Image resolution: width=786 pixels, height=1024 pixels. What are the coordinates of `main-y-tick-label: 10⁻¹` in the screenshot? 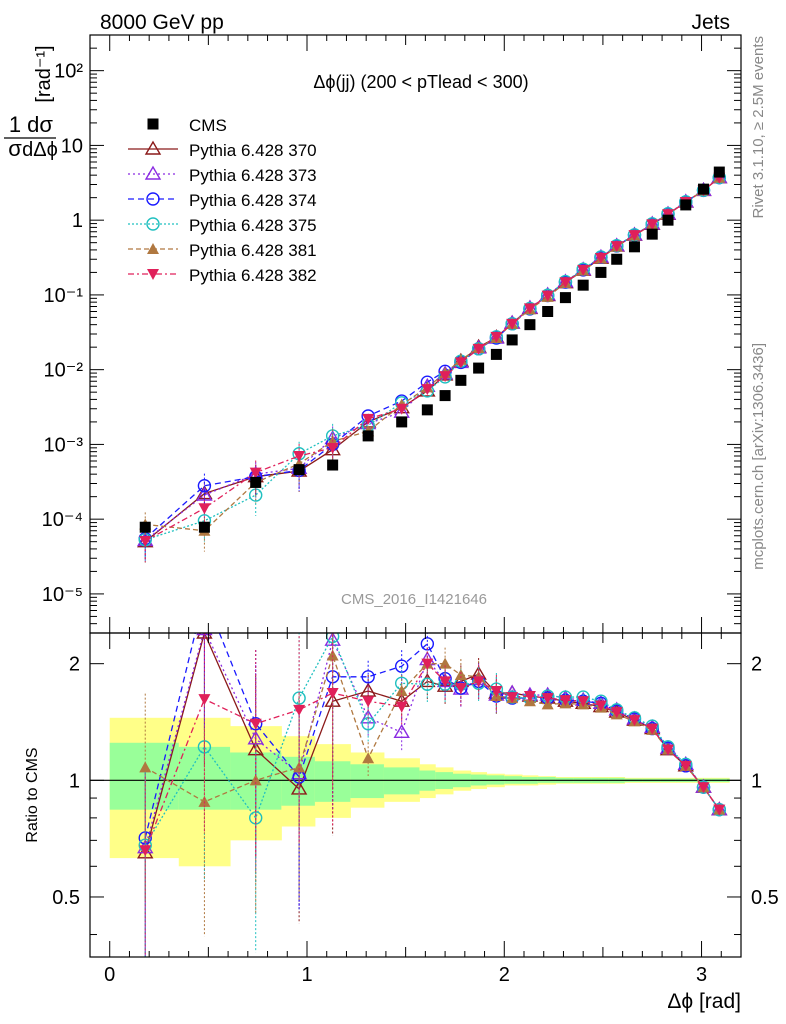 It's located at (64, 296).